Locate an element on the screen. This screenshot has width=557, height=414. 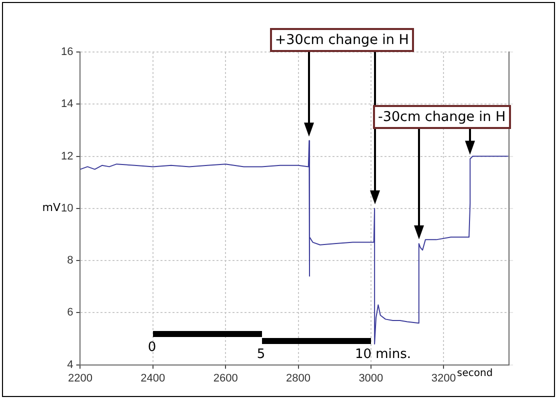
x-tick-label: 2200 is located at coordinates (80, 378).